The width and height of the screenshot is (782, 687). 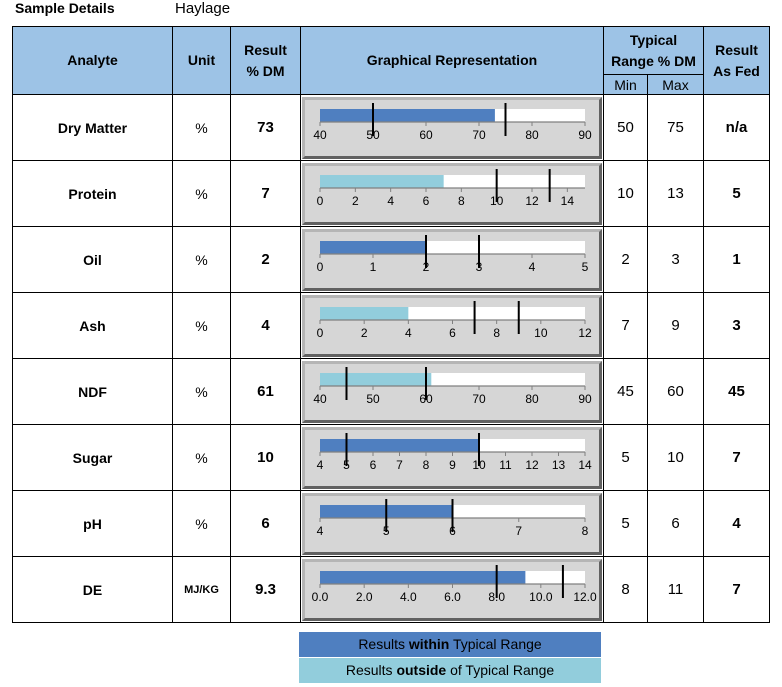 I want to click on col-header-asfed: Result As Fed, so click(x=736, y=60).